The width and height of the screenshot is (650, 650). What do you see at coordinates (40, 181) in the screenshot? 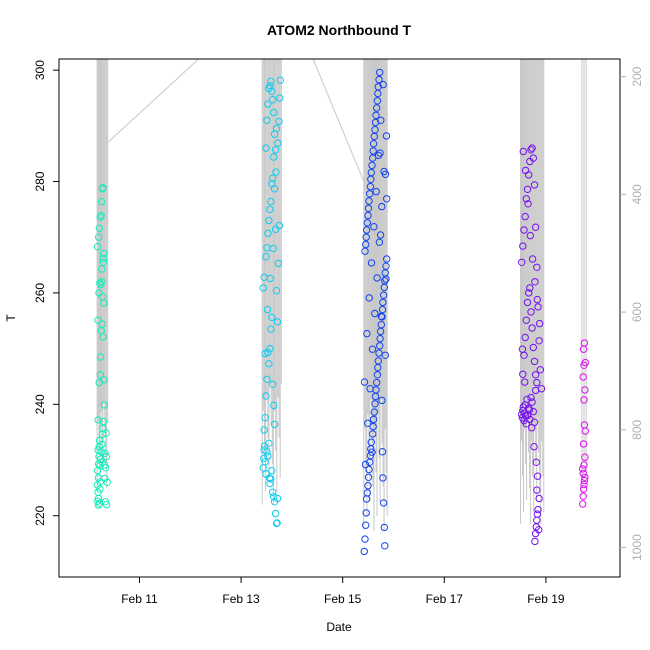
I see `y-tick-label: 280` at bounding box center [40, 181].